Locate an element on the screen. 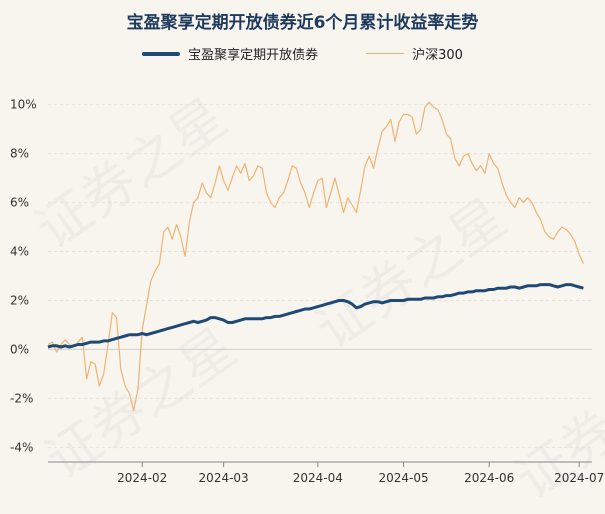 The image size is (605, 514). x-tick-label: 2024-04 is located at coordinates (318, 478).